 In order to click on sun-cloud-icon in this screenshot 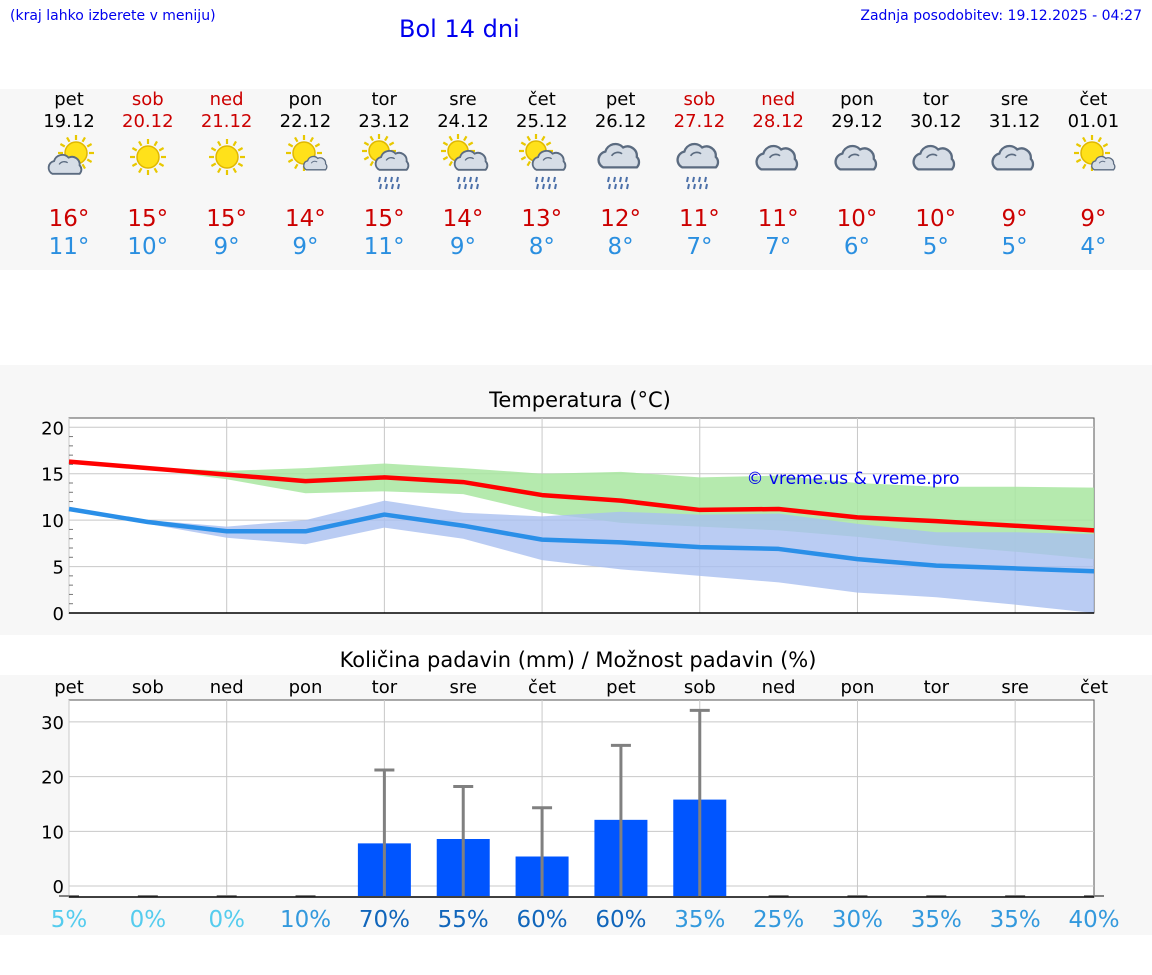, I will do `click(70, 155)`.